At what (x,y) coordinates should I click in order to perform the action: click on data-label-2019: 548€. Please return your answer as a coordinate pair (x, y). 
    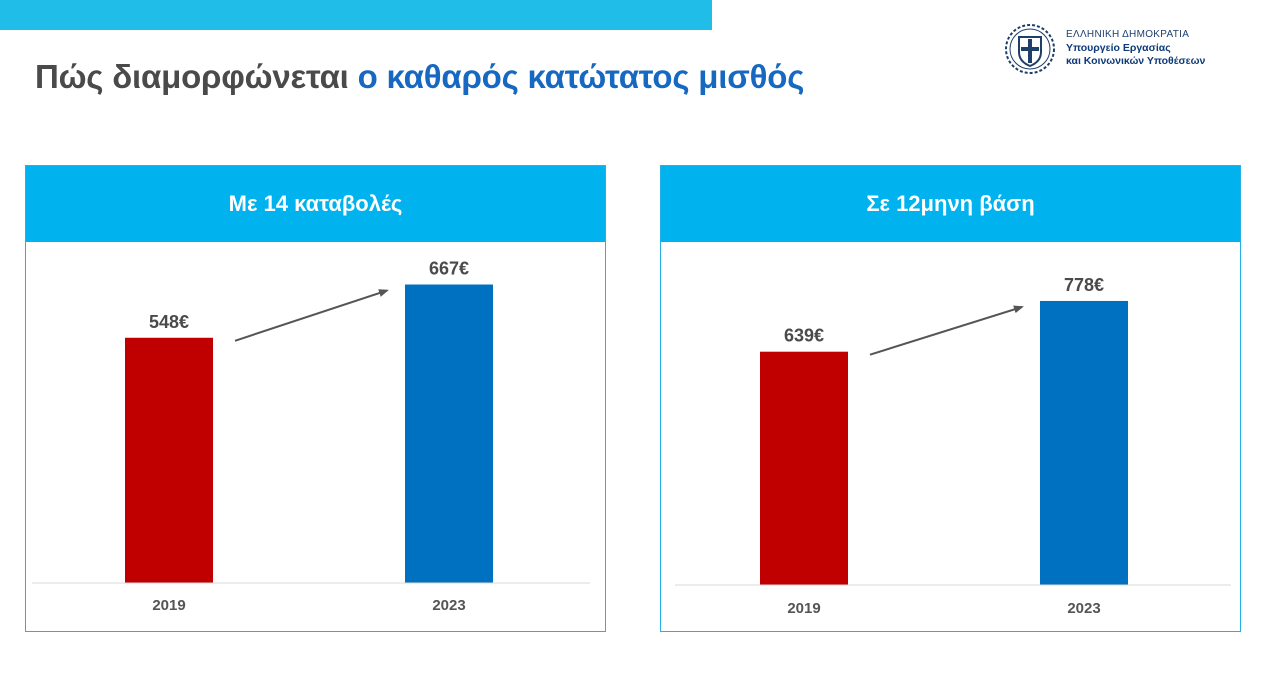
    Looking at the image, I should click on (169, 322).